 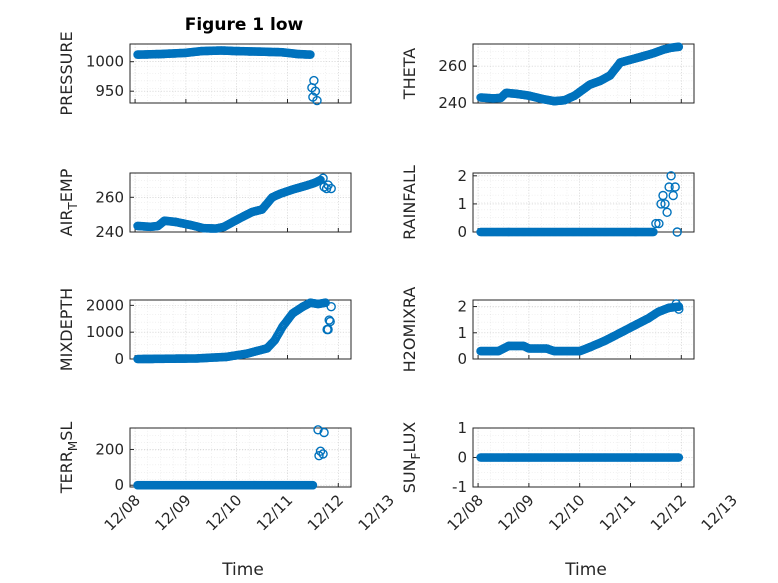 I want to click on series-pressure, so click(x=227, y=76).